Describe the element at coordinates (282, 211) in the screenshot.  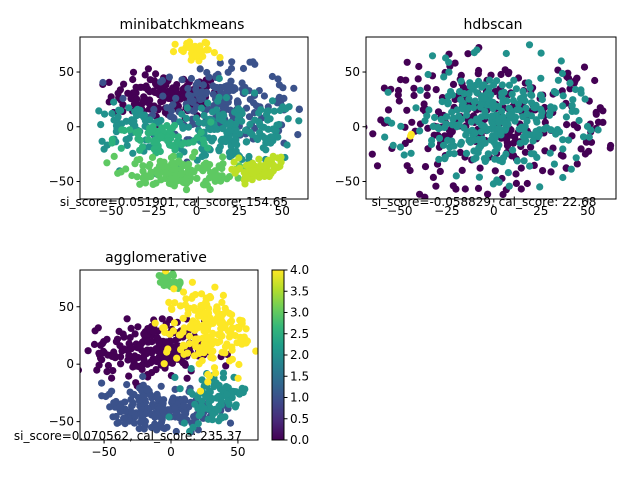
I see `x-tick-label: 50` at that location.